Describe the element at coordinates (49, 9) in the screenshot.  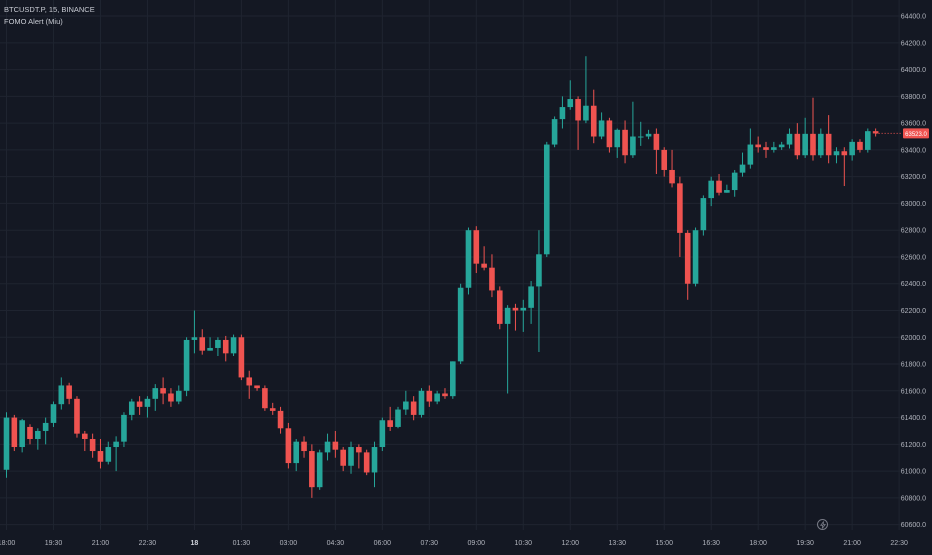
I see `symbol-line: BTCUSDT.P, 15, BINANCE` at that location.